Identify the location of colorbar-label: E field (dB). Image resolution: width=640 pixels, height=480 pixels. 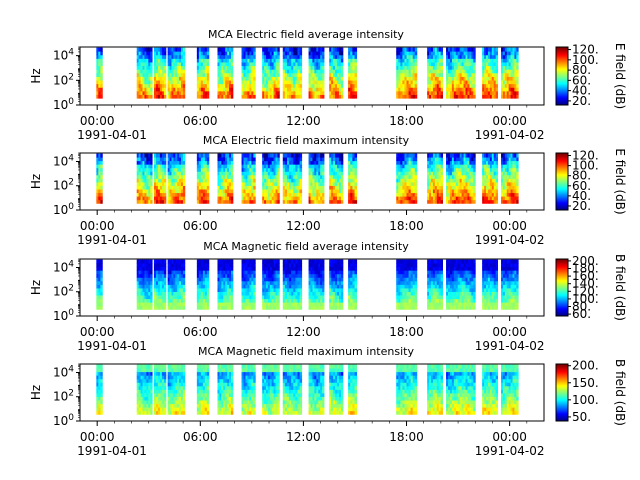
(620, 181).